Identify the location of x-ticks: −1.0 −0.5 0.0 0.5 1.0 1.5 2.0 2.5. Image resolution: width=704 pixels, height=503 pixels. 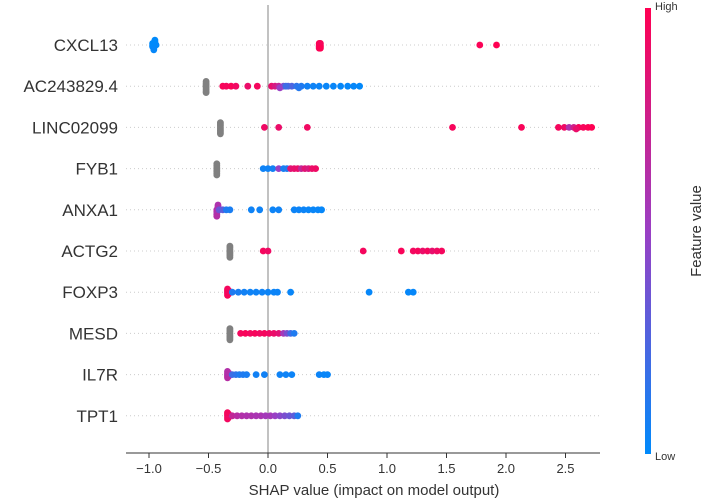
(355, 464).